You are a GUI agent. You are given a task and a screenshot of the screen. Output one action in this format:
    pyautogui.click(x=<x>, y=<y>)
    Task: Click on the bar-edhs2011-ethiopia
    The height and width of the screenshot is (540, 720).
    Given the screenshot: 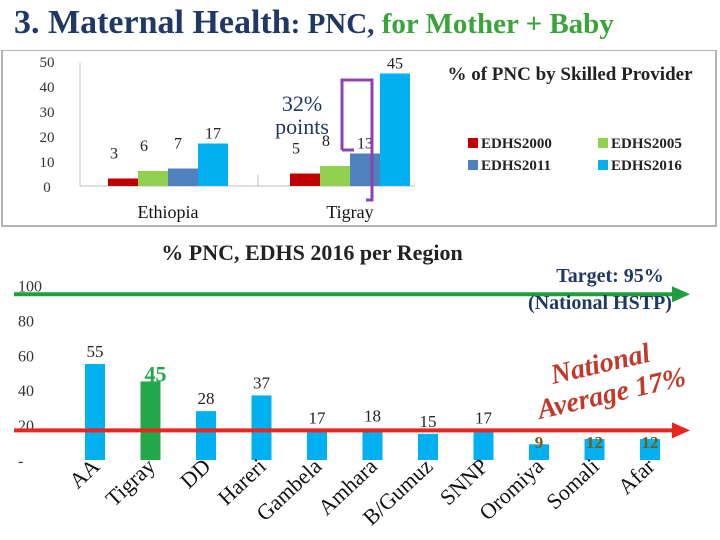 What is the action you would take?
    pyautogui.click(x=183, y=177)
    